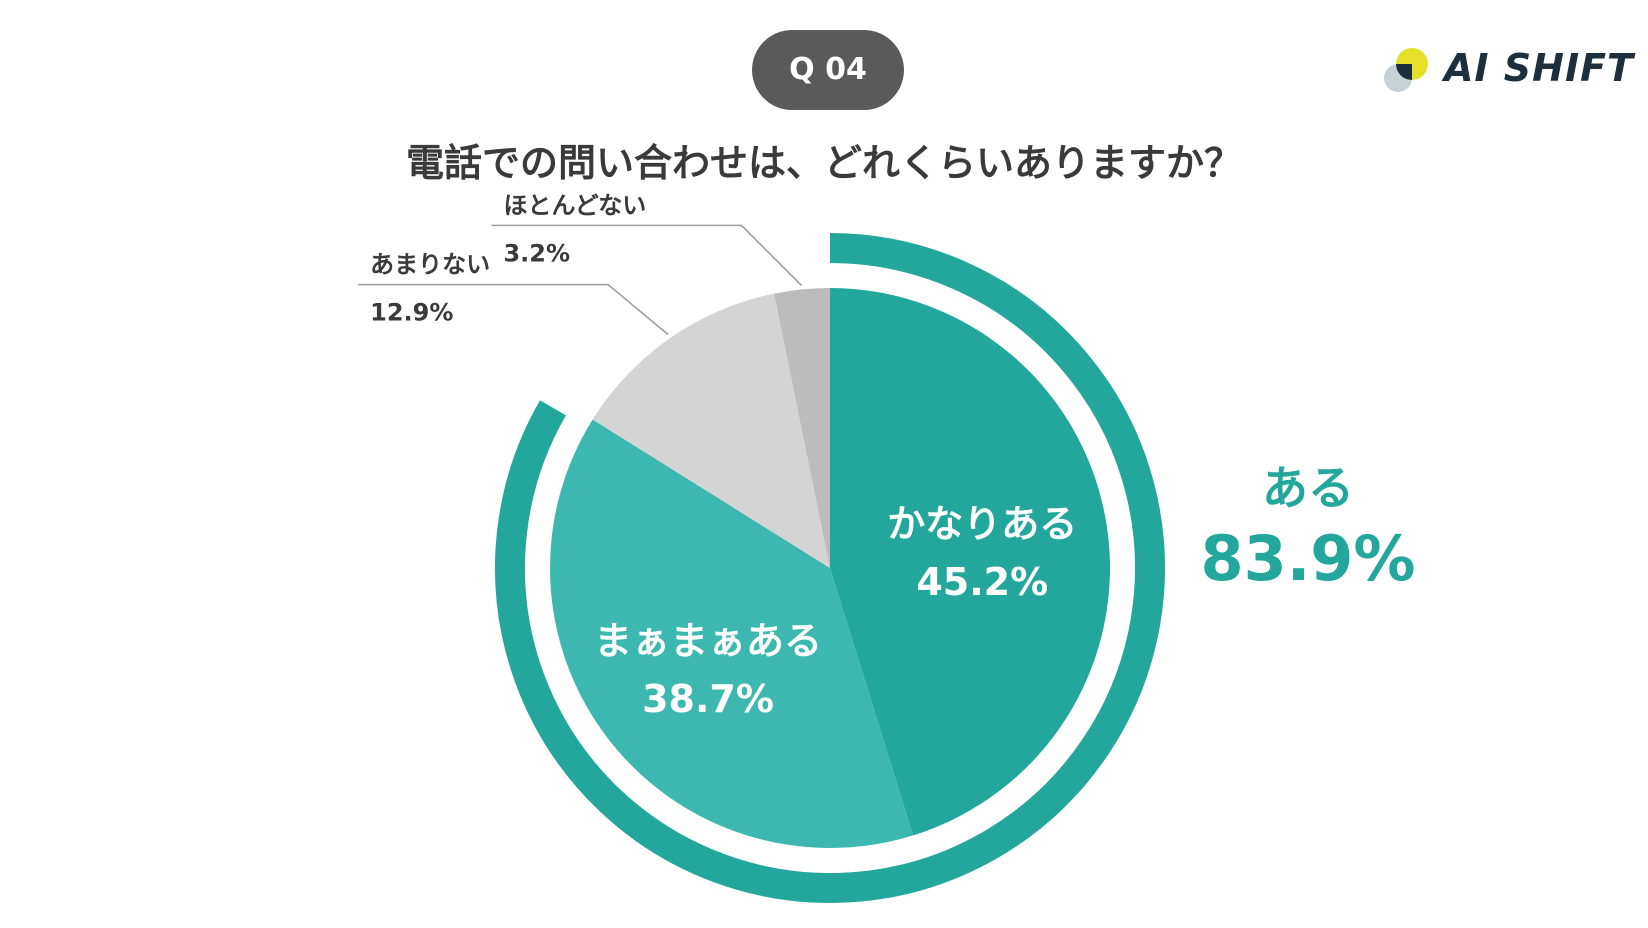 This screenshot has width=1648, height=928. I want to click on question-title: 電話での問い合わせは、どれくらいありますか？, so click(823, 163).